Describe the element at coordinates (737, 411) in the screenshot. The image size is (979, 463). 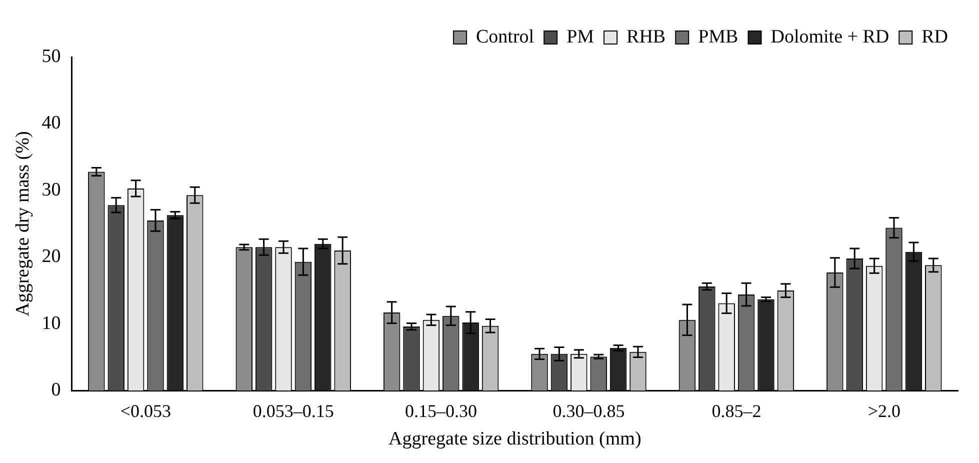
I see `x-tick-label: 0.85–2` at that location.